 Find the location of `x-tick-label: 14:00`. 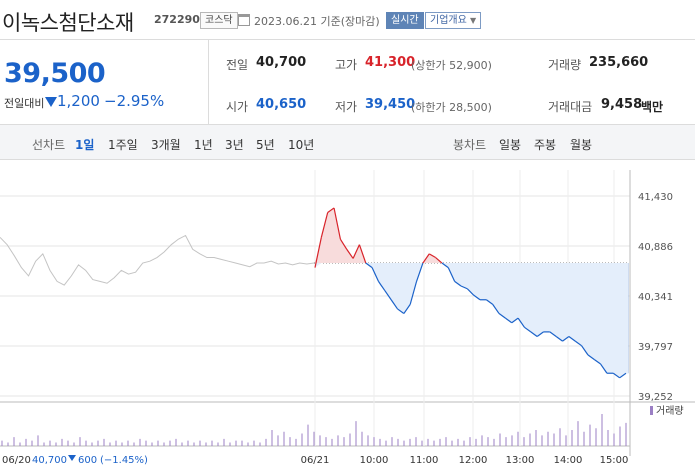

x-tick-label: 14:00 is located at coordinates (568, 460).